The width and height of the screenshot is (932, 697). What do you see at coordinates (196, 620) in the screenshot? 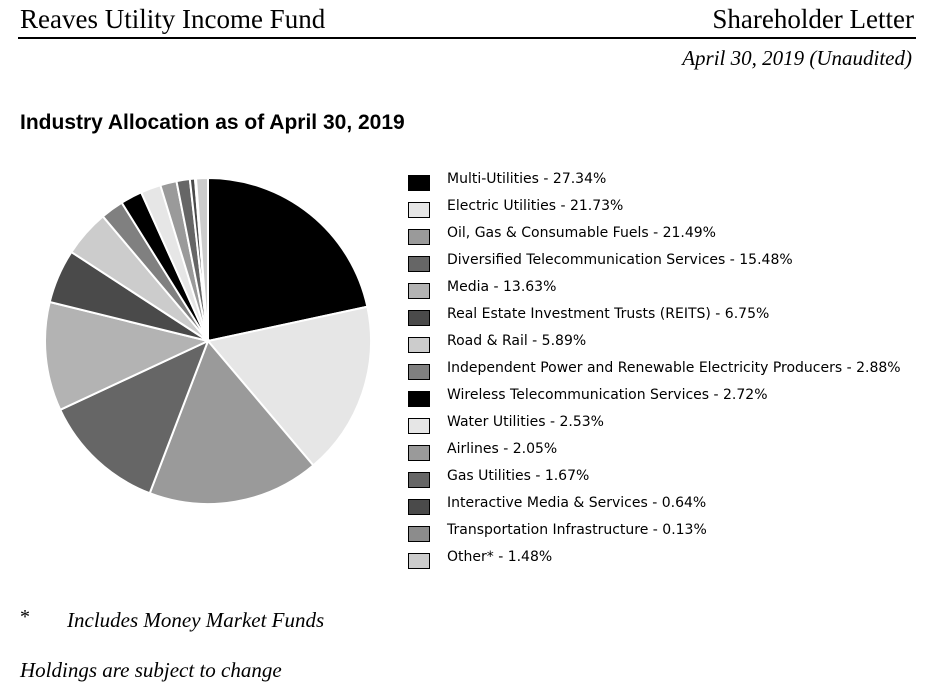
I see `footnote-money-market: Includes Money Market Funds` at bounding box center [196, 620].